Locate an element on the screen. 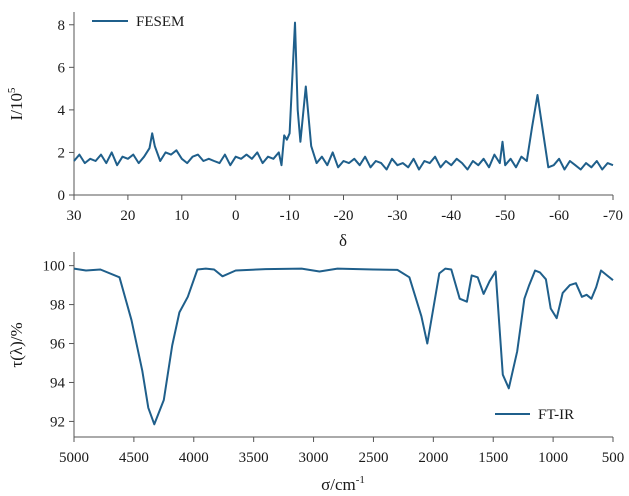 This screenshot has width=629, height=496. fesem-y-tick-label: 2 is located at coordinates (62, 153).